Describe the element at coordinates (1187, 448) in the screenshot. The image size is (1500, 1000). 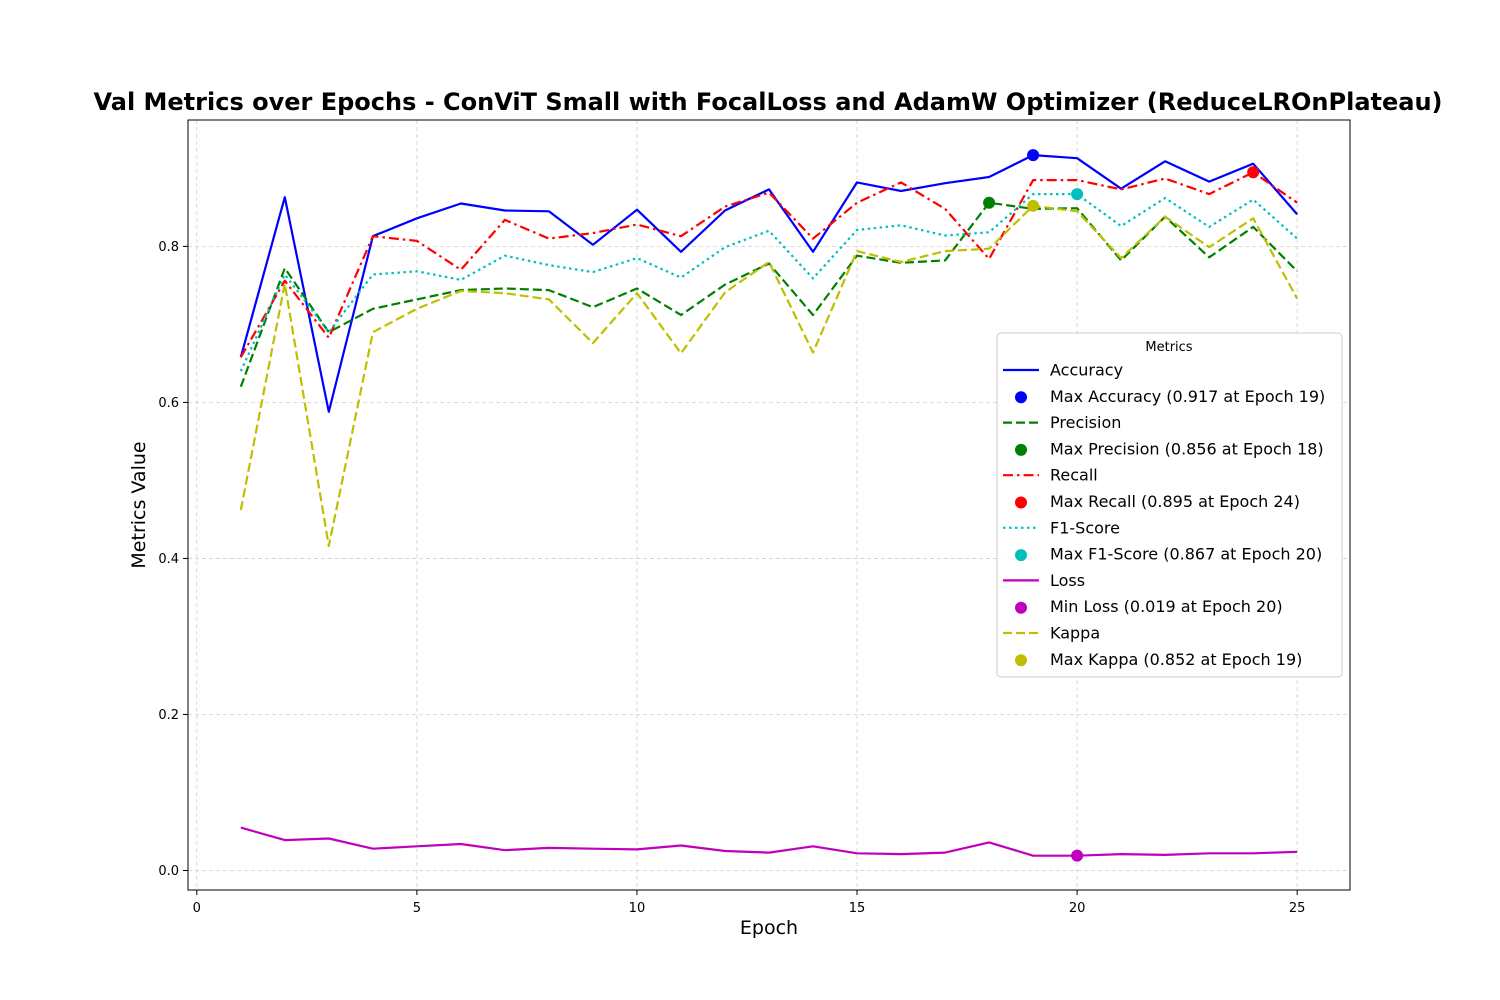
I see `legend-marker-label-precision: Max Precision (0.856 at Epoch 18)` at that location.